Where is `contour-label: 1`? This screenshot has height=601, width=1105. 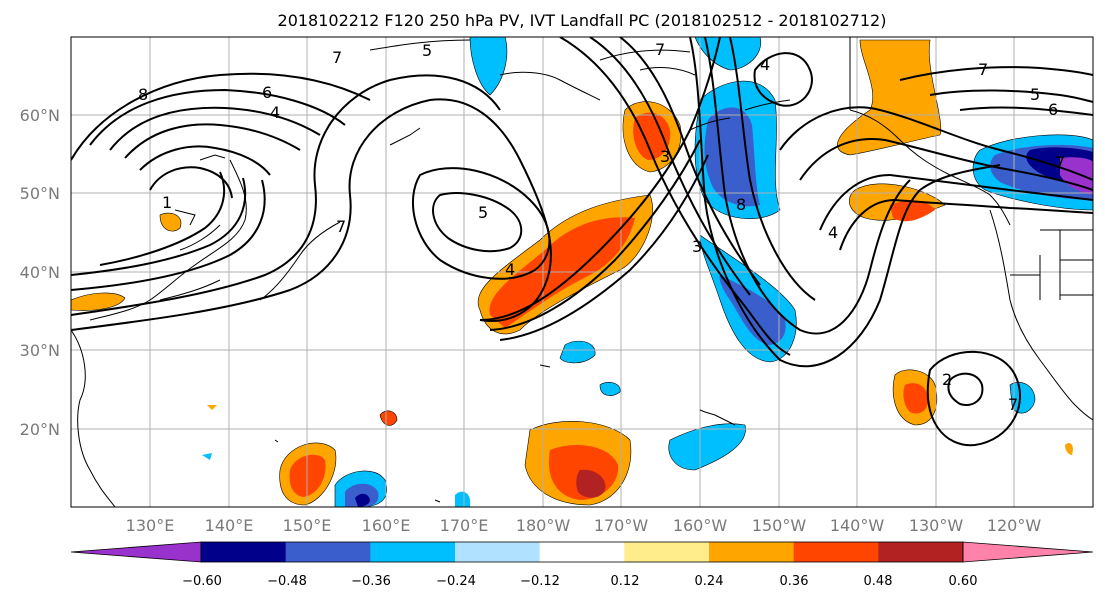 contour-label: 1 is located at coordinates (167, 202).